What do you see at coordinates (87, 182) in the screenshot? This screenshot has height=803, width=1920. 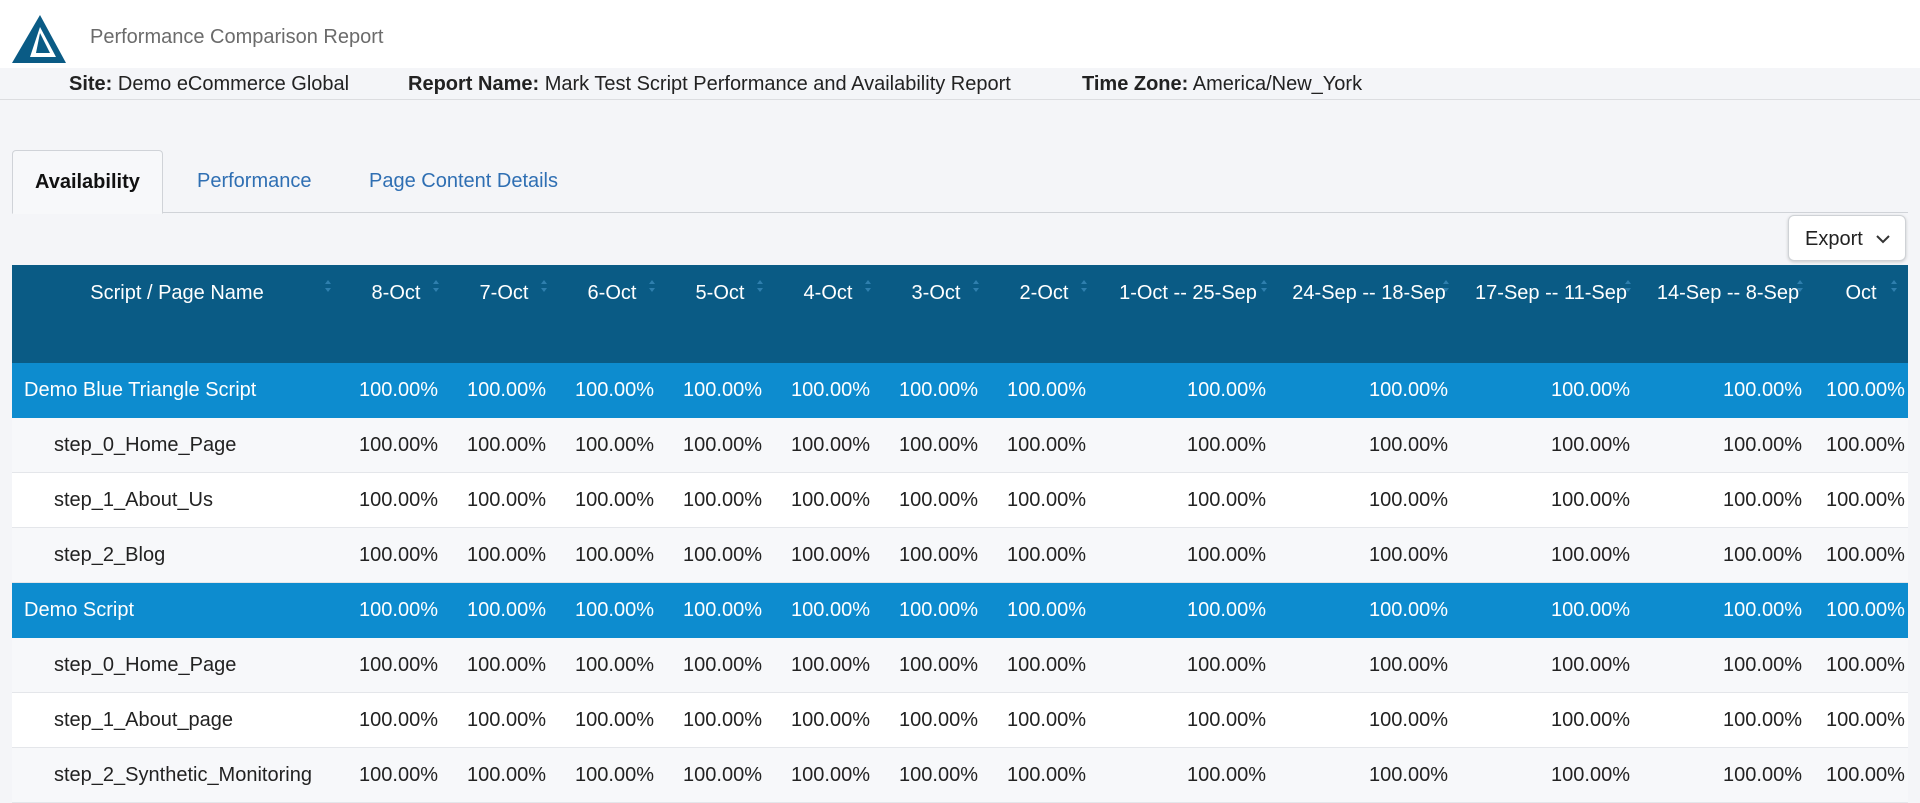 I see `tab-availability: Availability` at bounding box center [87, 182].